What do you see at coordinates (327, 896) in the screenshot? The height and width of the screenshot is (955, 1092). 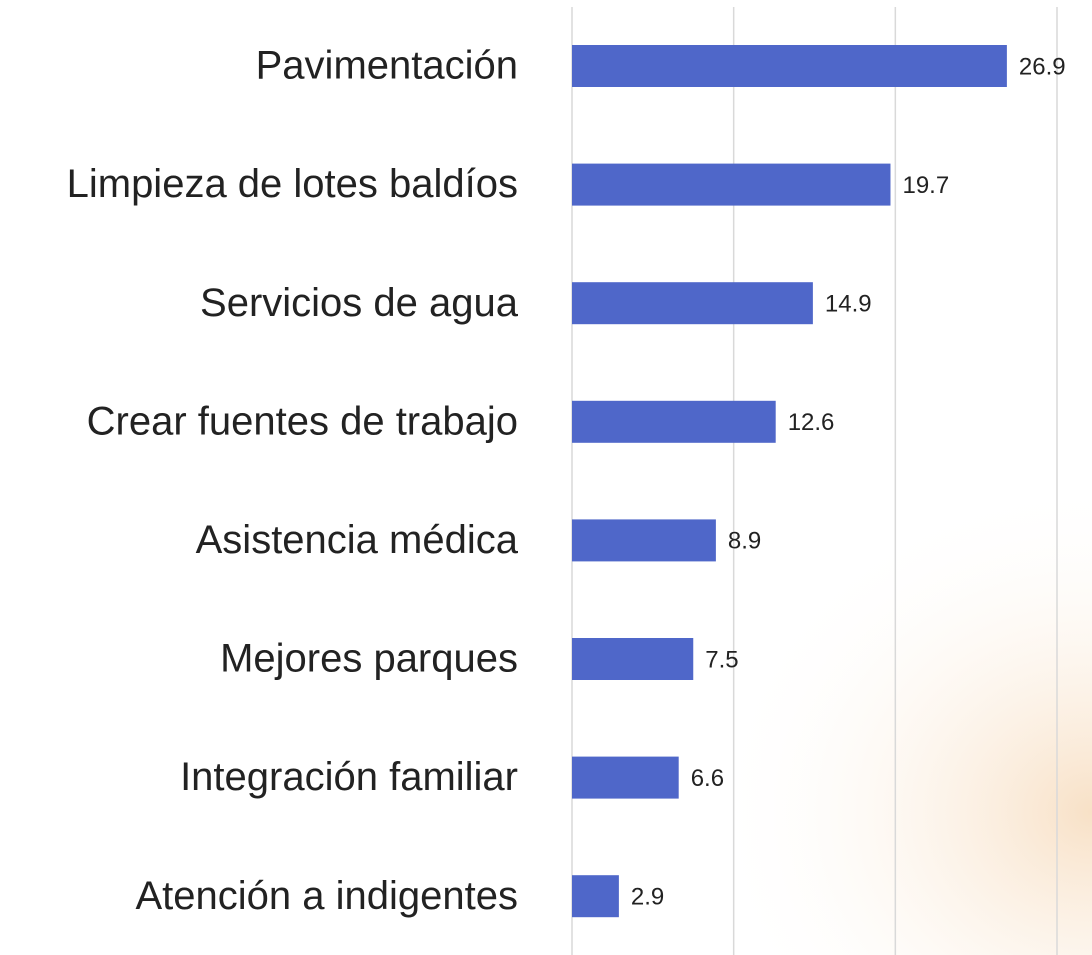 I see `category-label: Atención a indigentes` at bounding box center [327, 896].